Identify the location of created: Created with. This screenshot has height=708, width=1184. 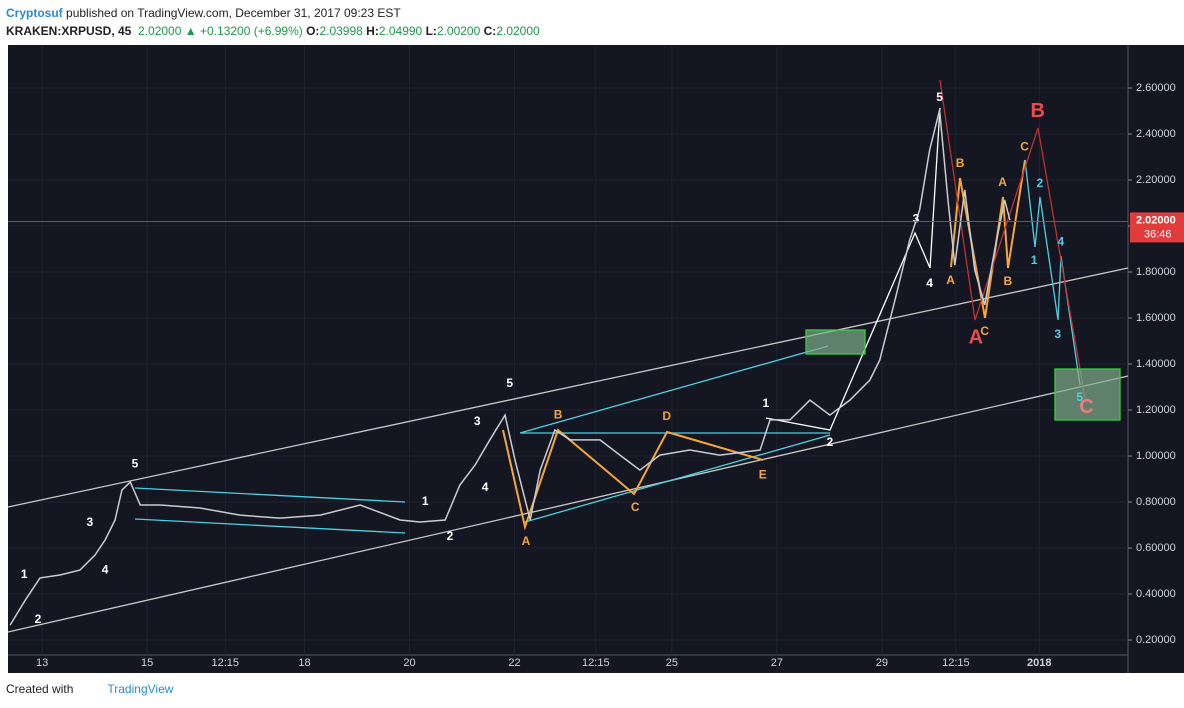
(40, 689).